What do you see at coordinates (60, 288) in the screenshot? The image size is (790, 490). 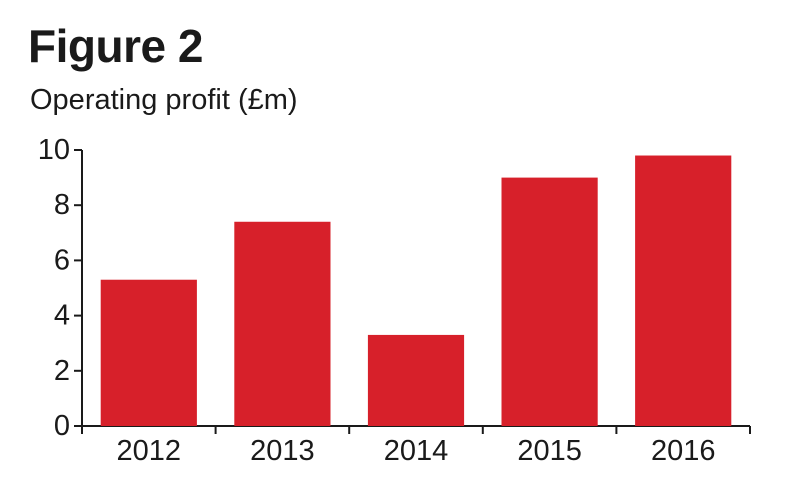 I see `y-axis: 0 2 4 6 8 10` at bounding box center [60, 288].